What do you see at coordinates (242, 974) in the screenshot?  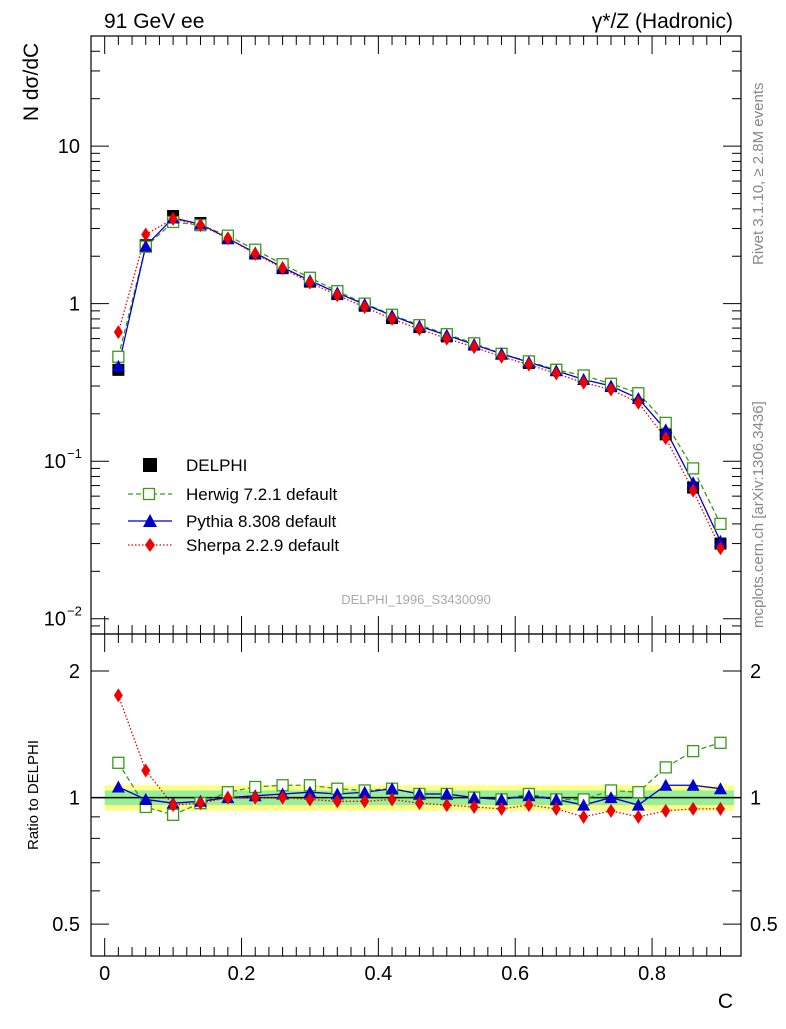 I see `x-tick-label: 0.2` at bounding box center [242, 974].